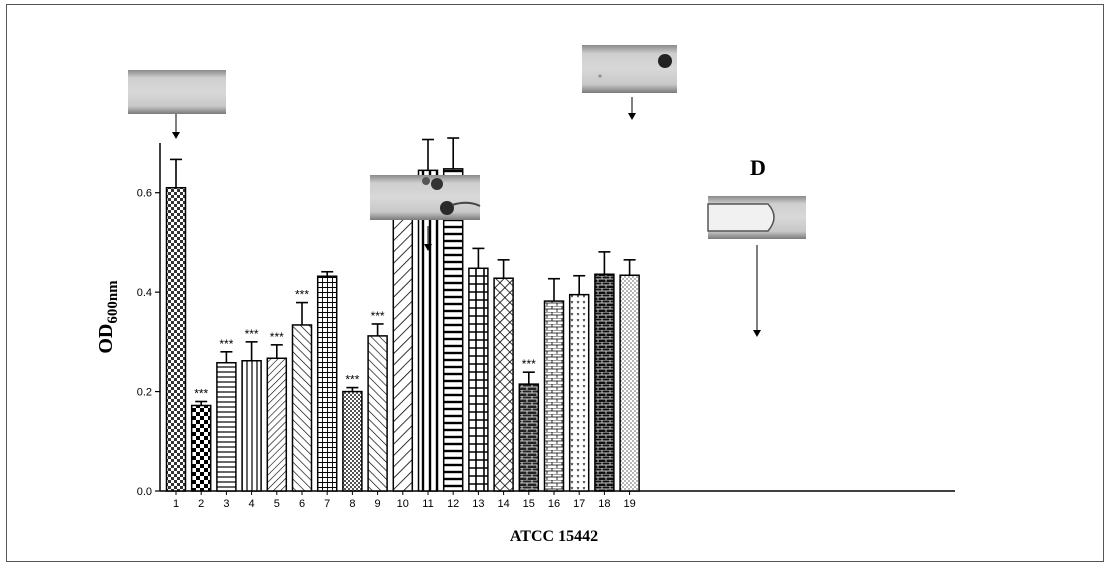 The height and width of the screenshot is (569, 1112). What do you see at coordinates (201, 504) in the screenshot?
I see `x-tick-label: 2` at bounding box center [201, 504].